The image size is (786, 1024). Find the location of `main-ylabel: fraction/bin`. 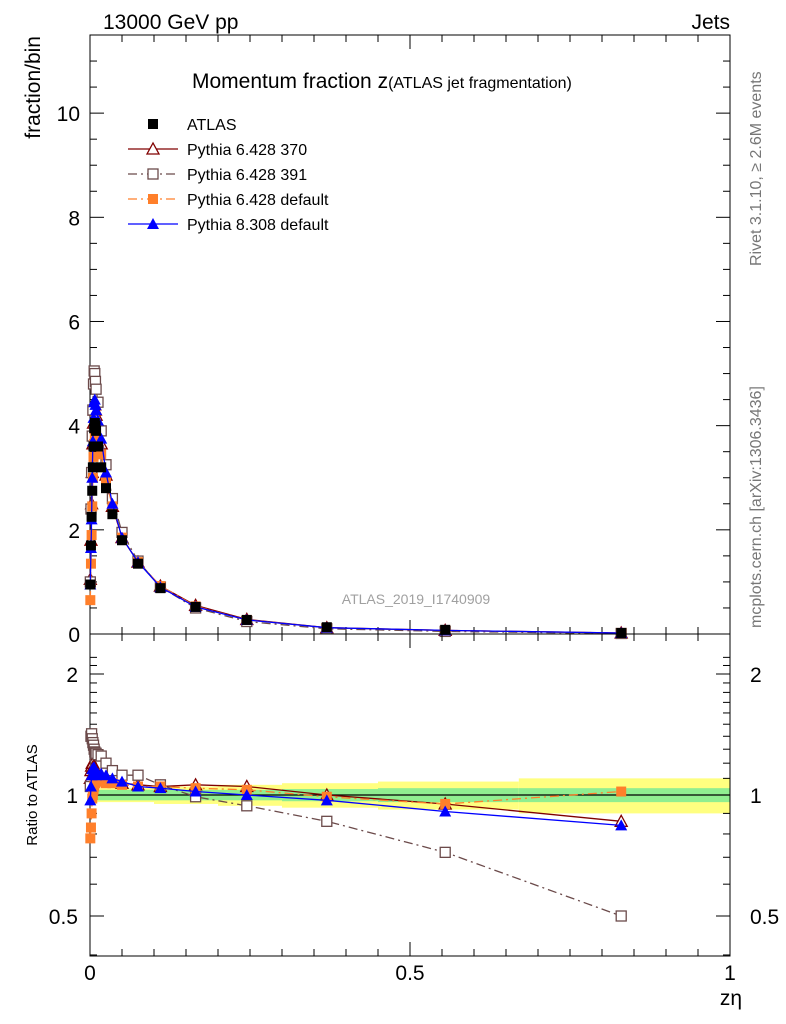

main-ylabel: fraction/bin is located at coordinates (33, 87).